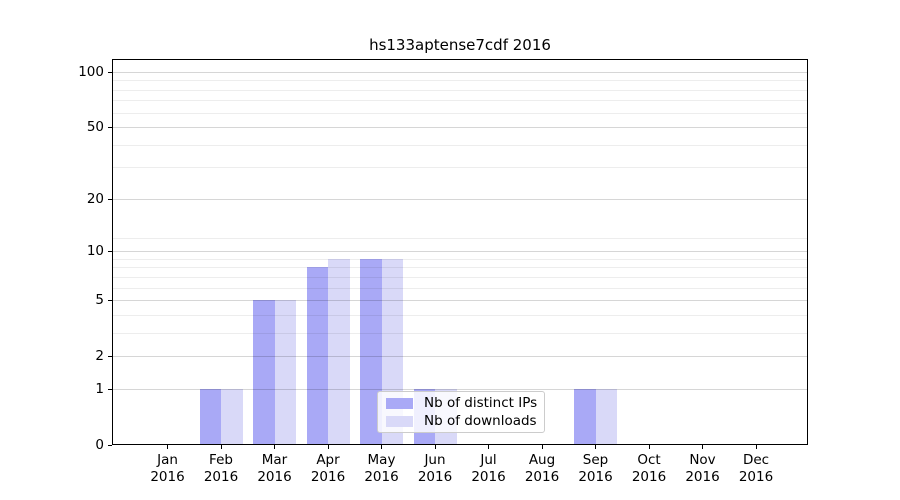  What do you see at coordinates (91, 71) in the screenshot?
I see `y-tick-label: 100` at bounding box center [91, 71].